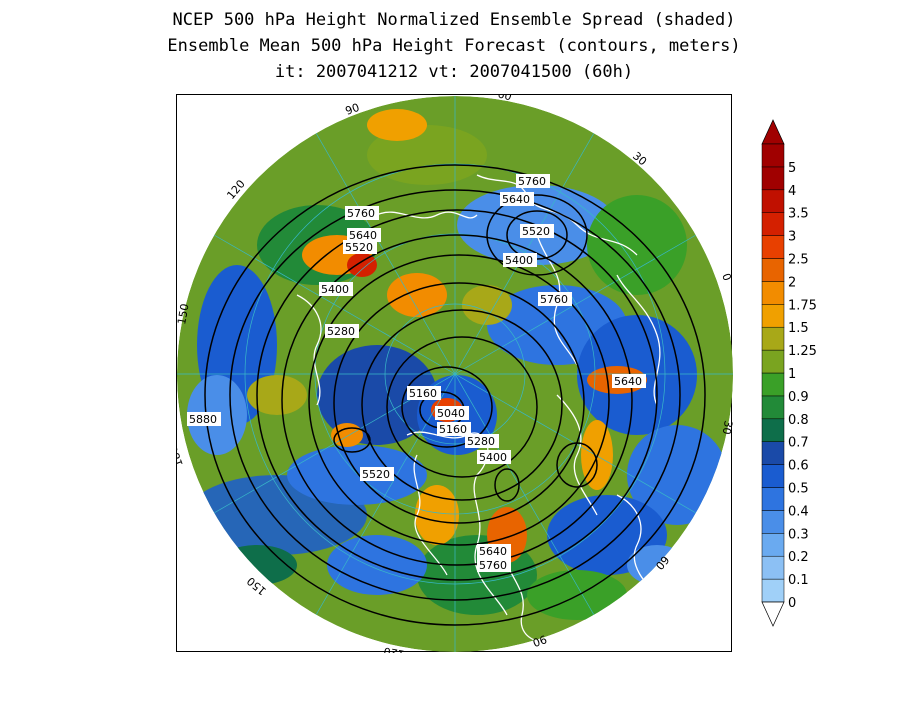  Describe the element at coordinates (798, 260) in the screenshot. I see `colorbar-tick-label: 2.5` at that location.